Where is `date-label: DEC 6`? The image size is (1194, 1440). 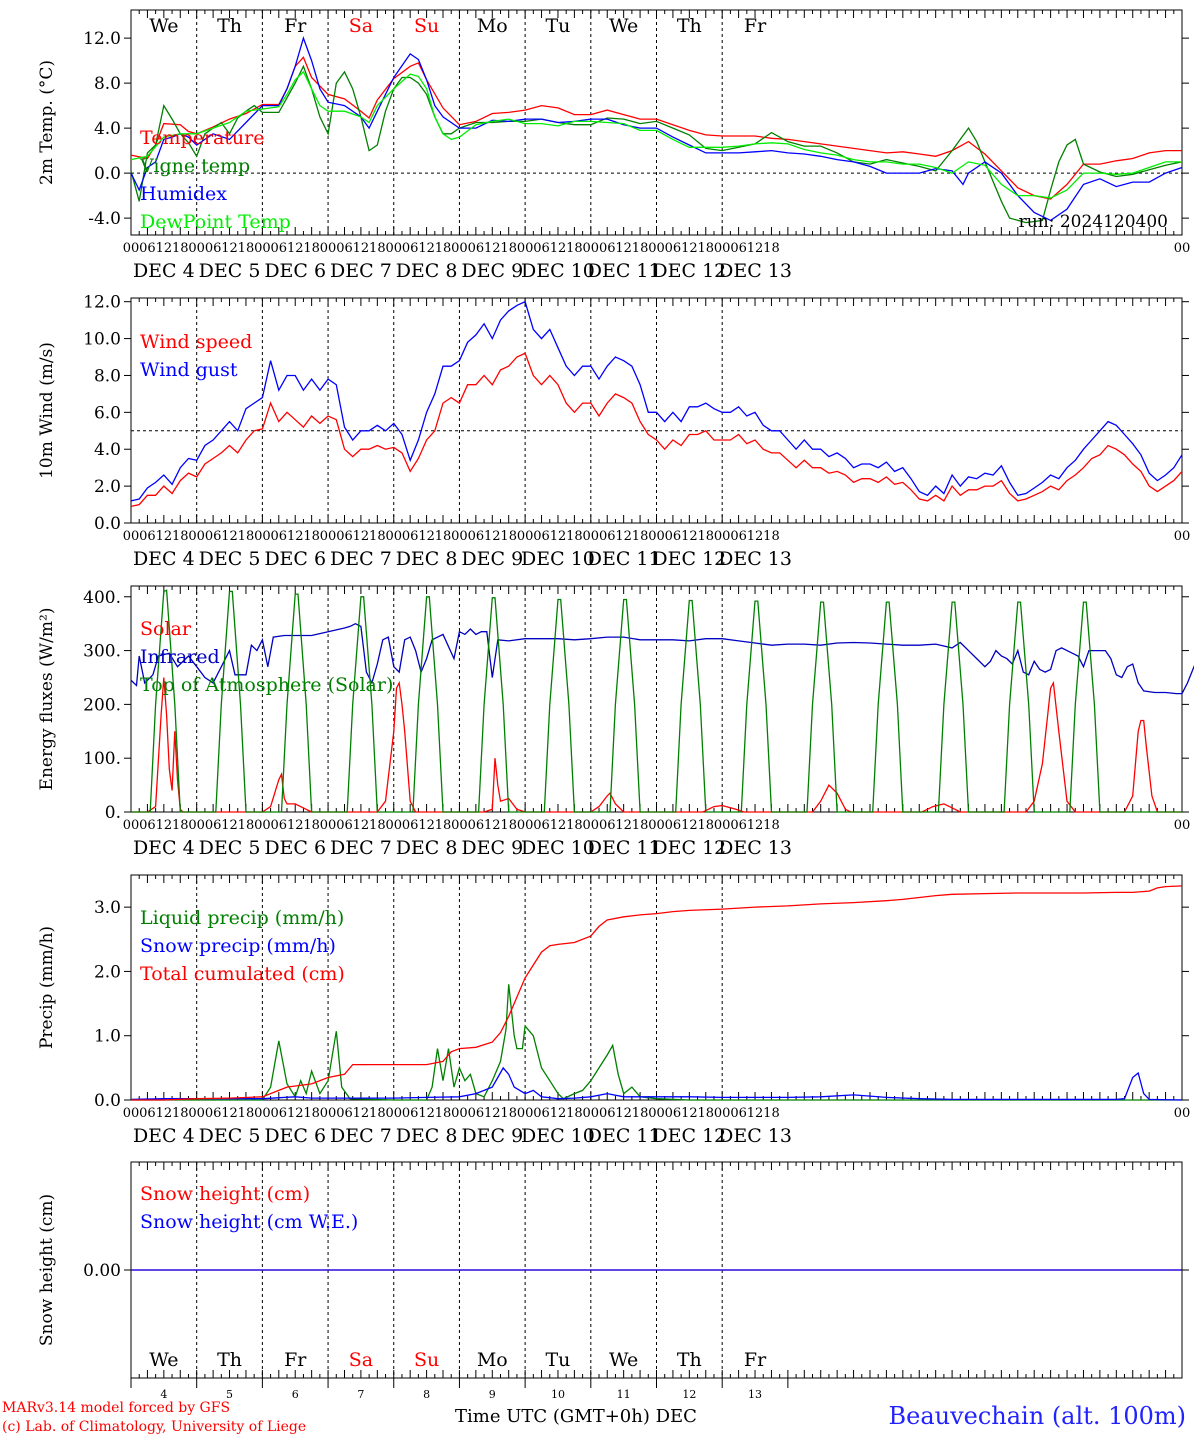
date-label: DEC 6 is located at coordinates (295, 1136).